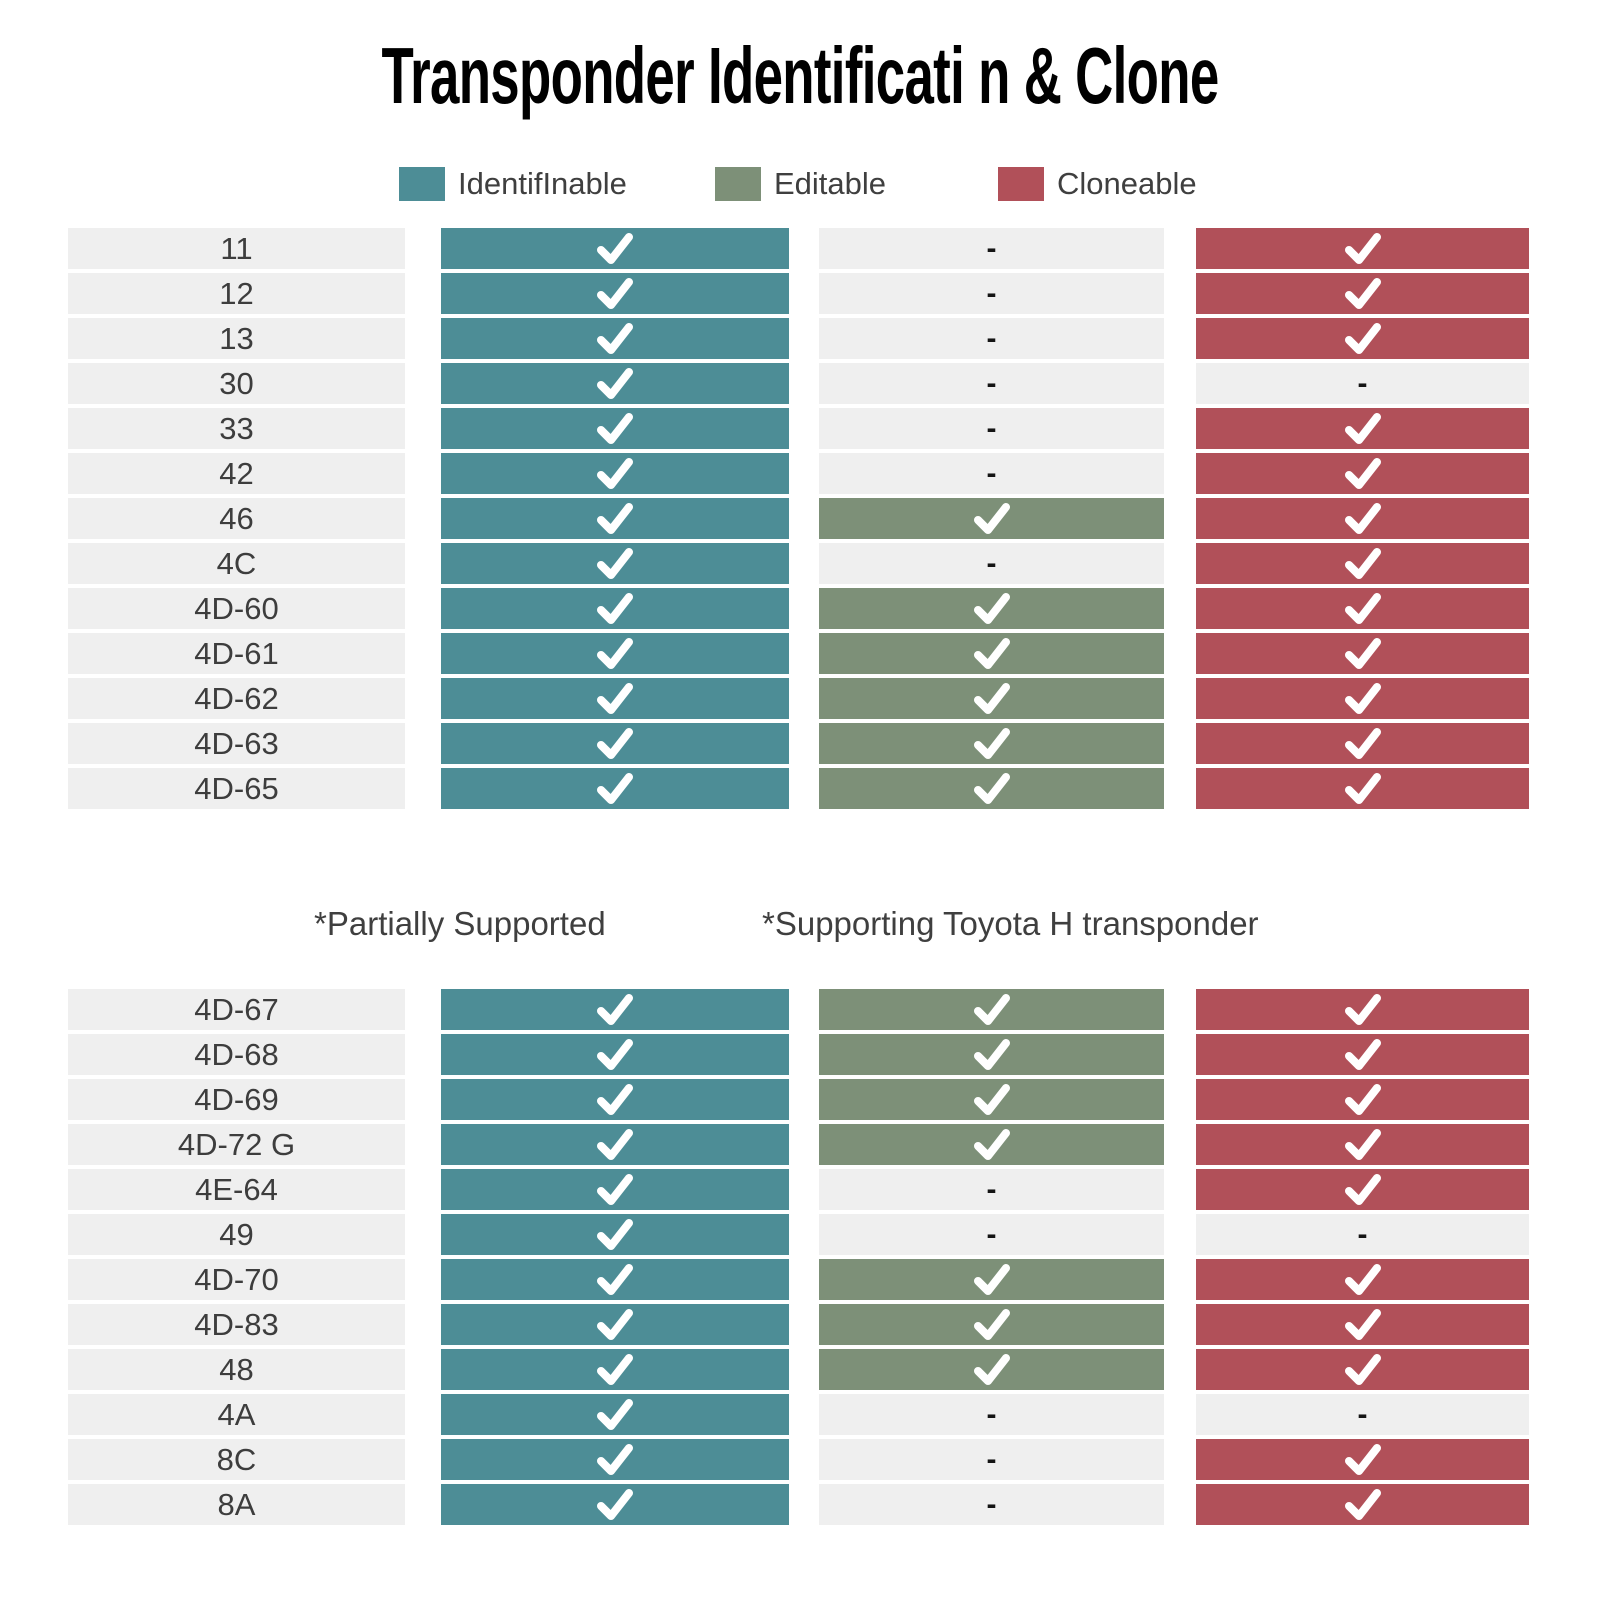 The image size is (1600, 1600). I want to click on legend-label: Cloneable, so click(1127, 183).